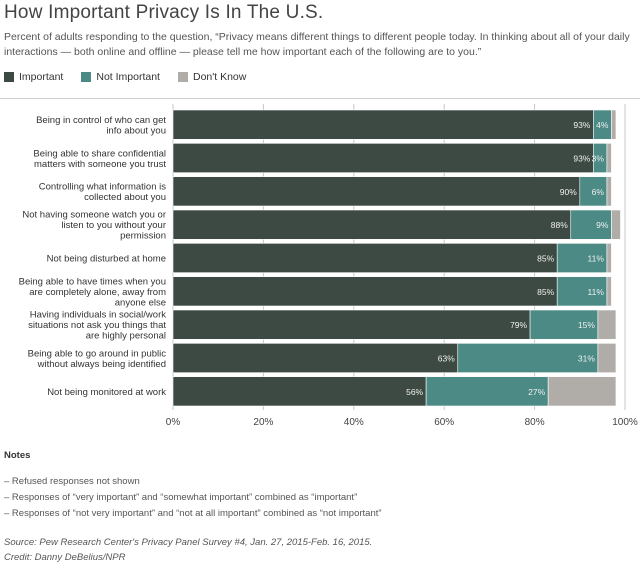  Describe the element at coordinates (535, 422) in the screenshot. I see `x-tick-label: 80%` at that location.